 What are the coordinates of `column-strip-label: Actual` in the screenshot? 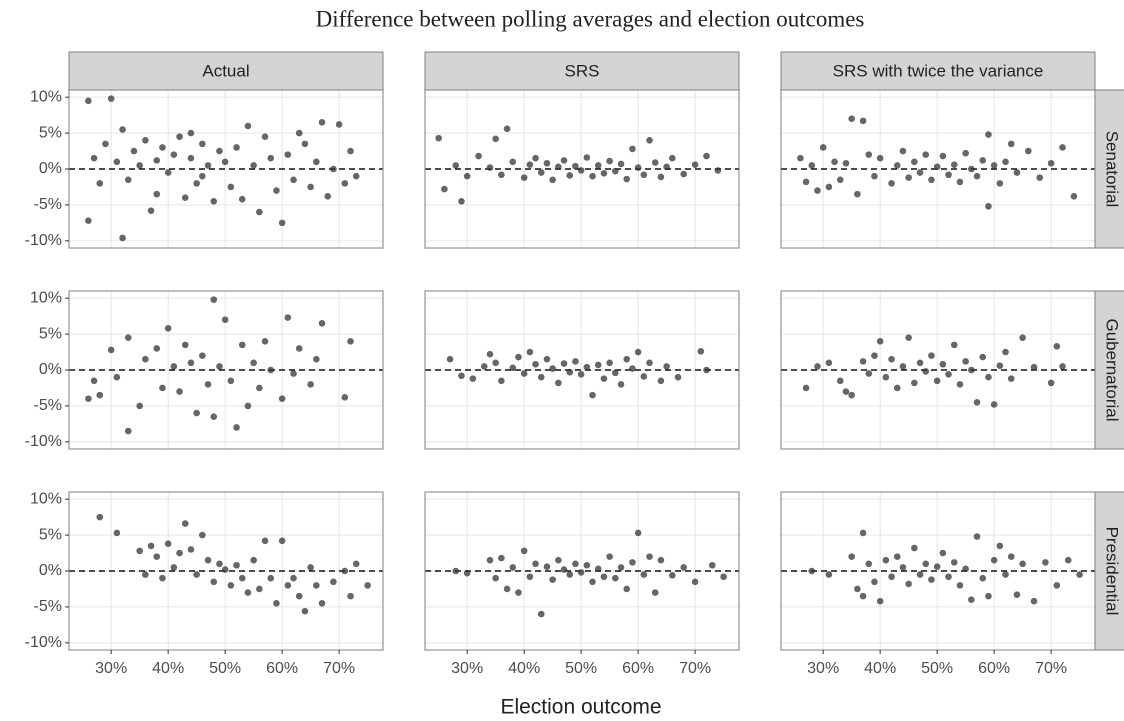 It's located at (225, 70).